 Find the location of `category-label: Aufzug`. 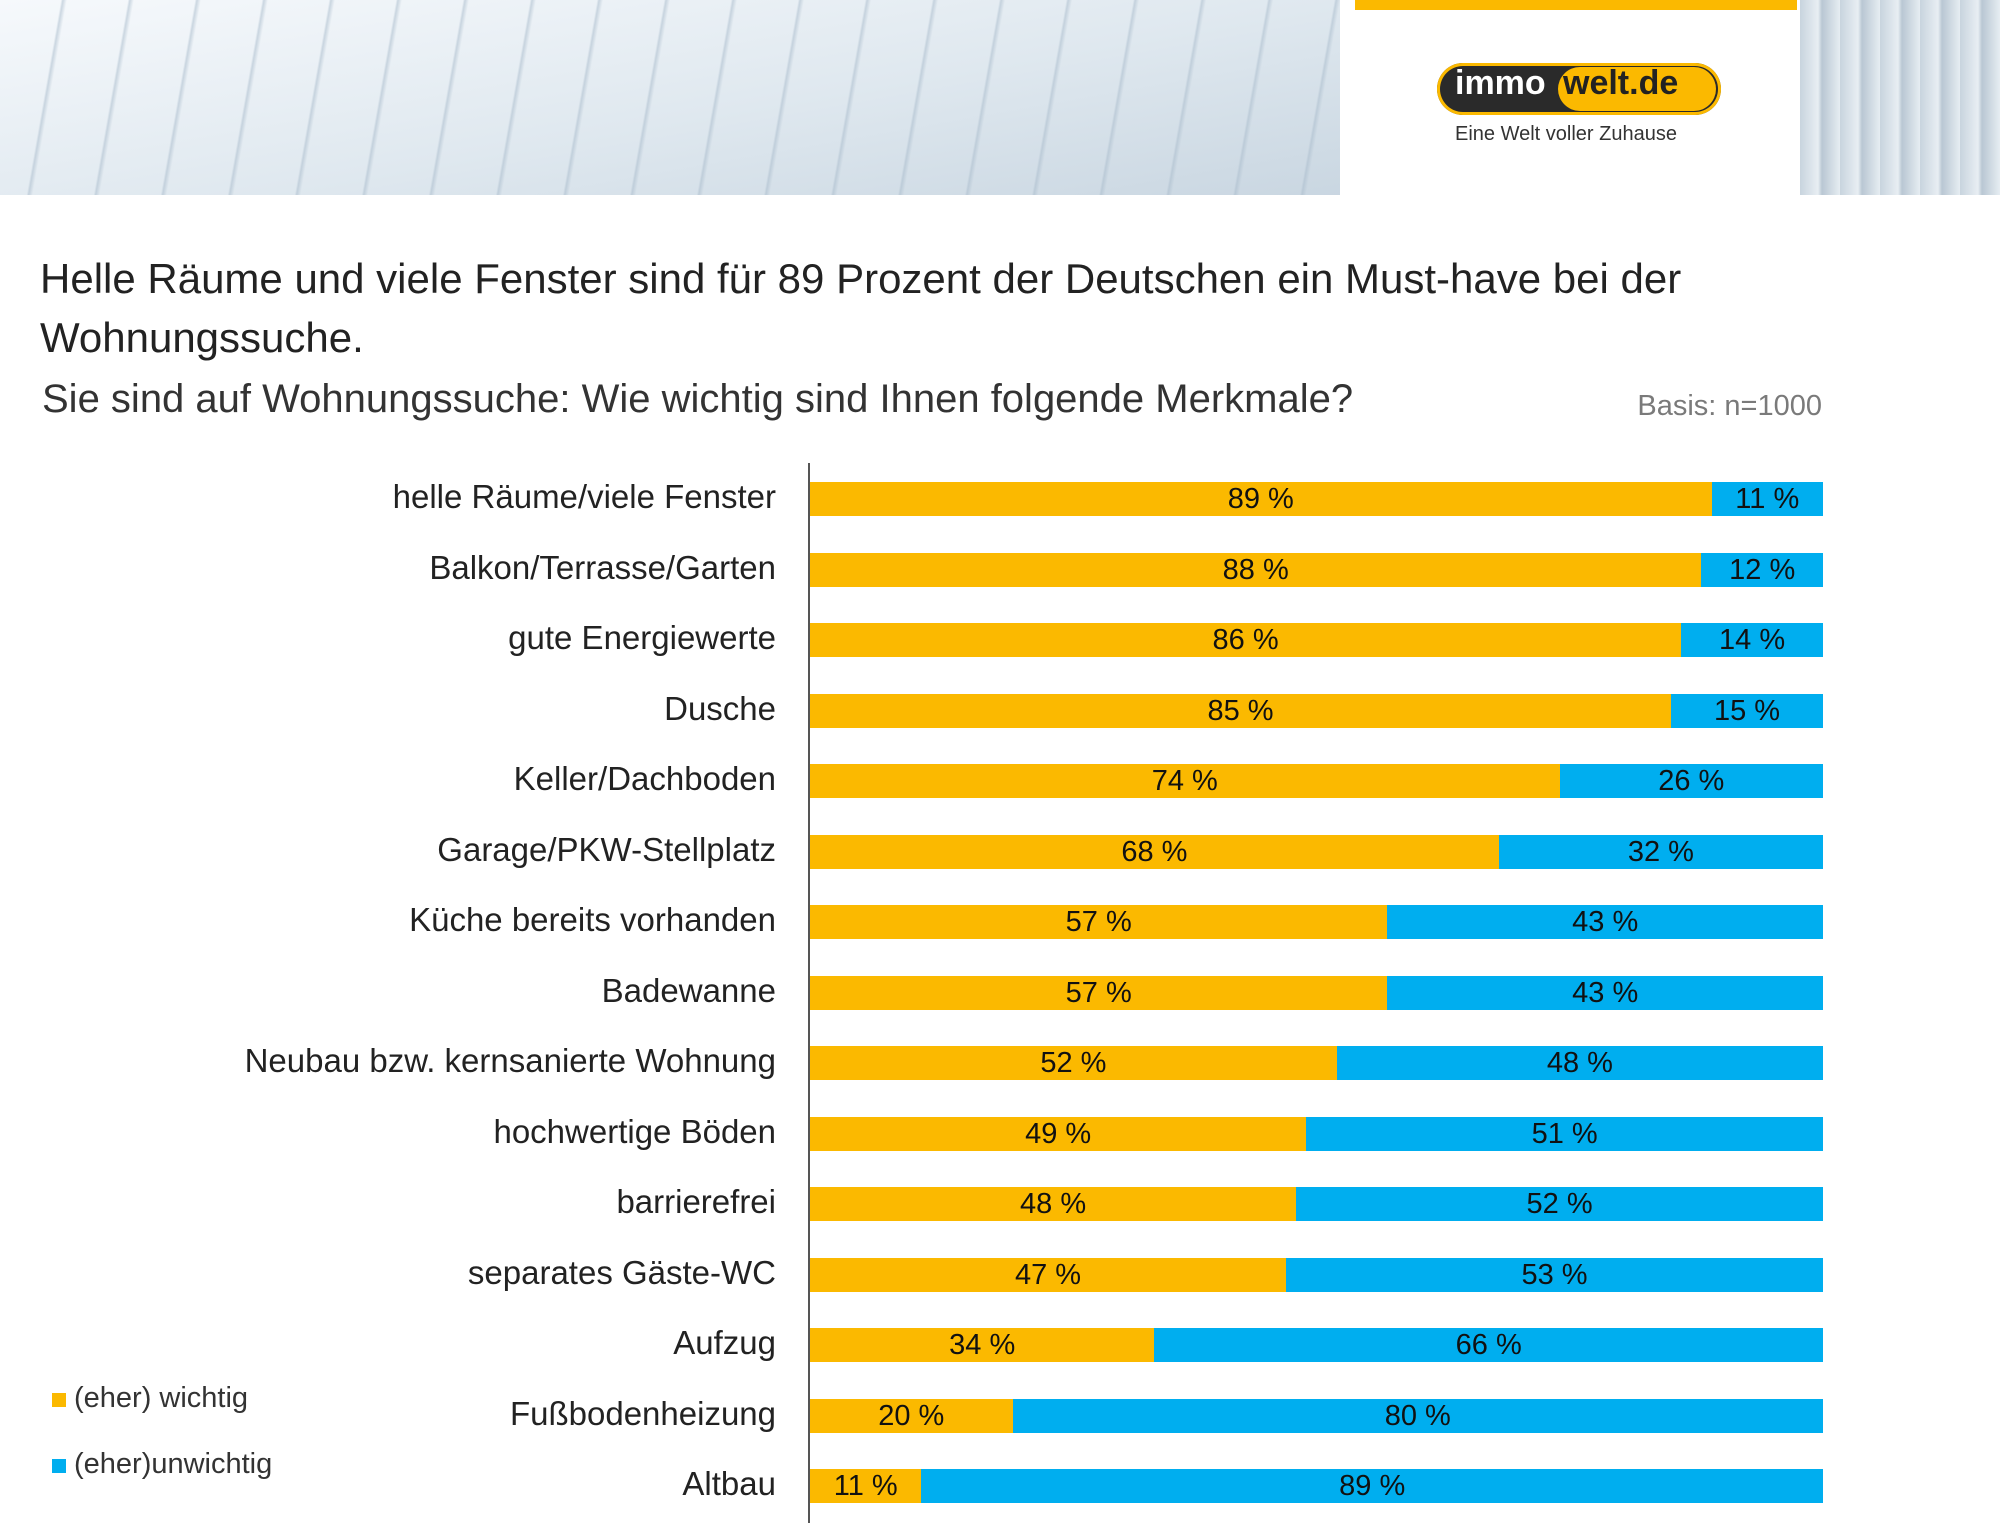

category-label: Aufzug is located at coordinates (724, 1342).